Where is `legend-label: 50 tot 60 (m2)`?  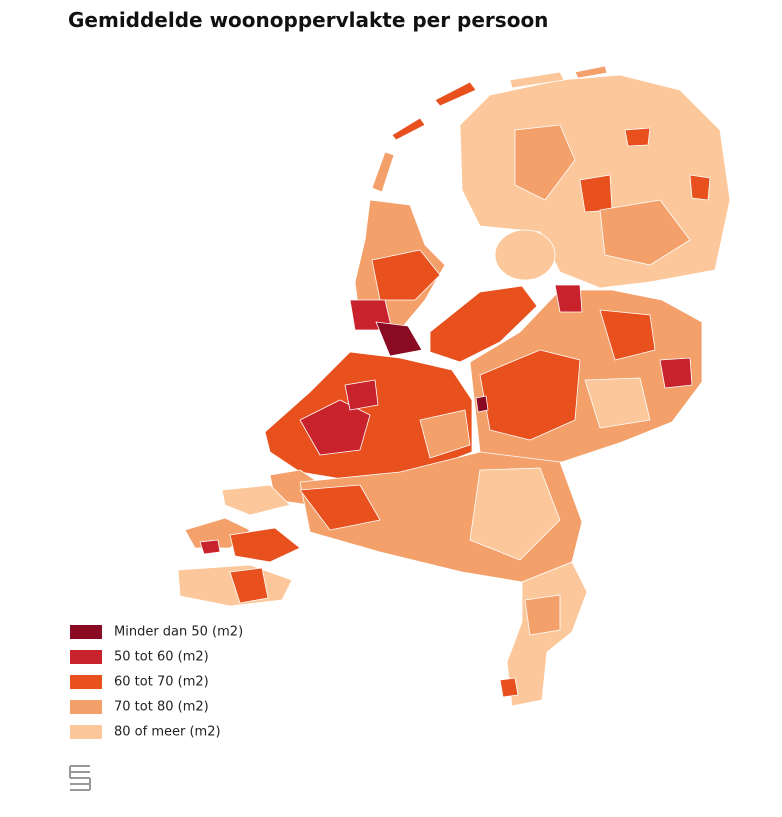 legend-label: 50 tot 60 (m2) is located at coordinates (161, 657).